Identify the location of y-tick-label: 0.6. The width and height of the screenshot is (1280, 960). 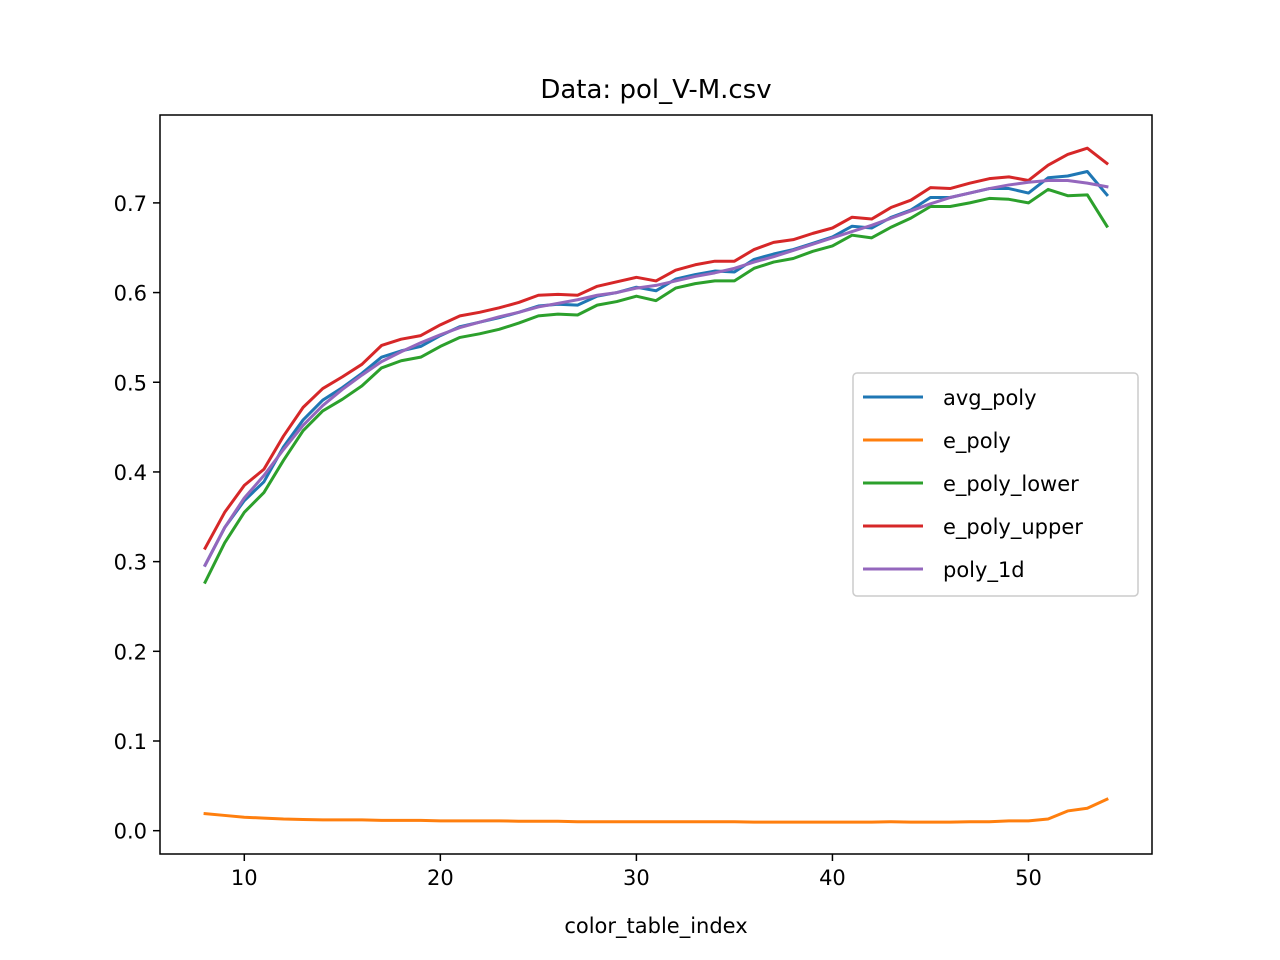
(130, 294).